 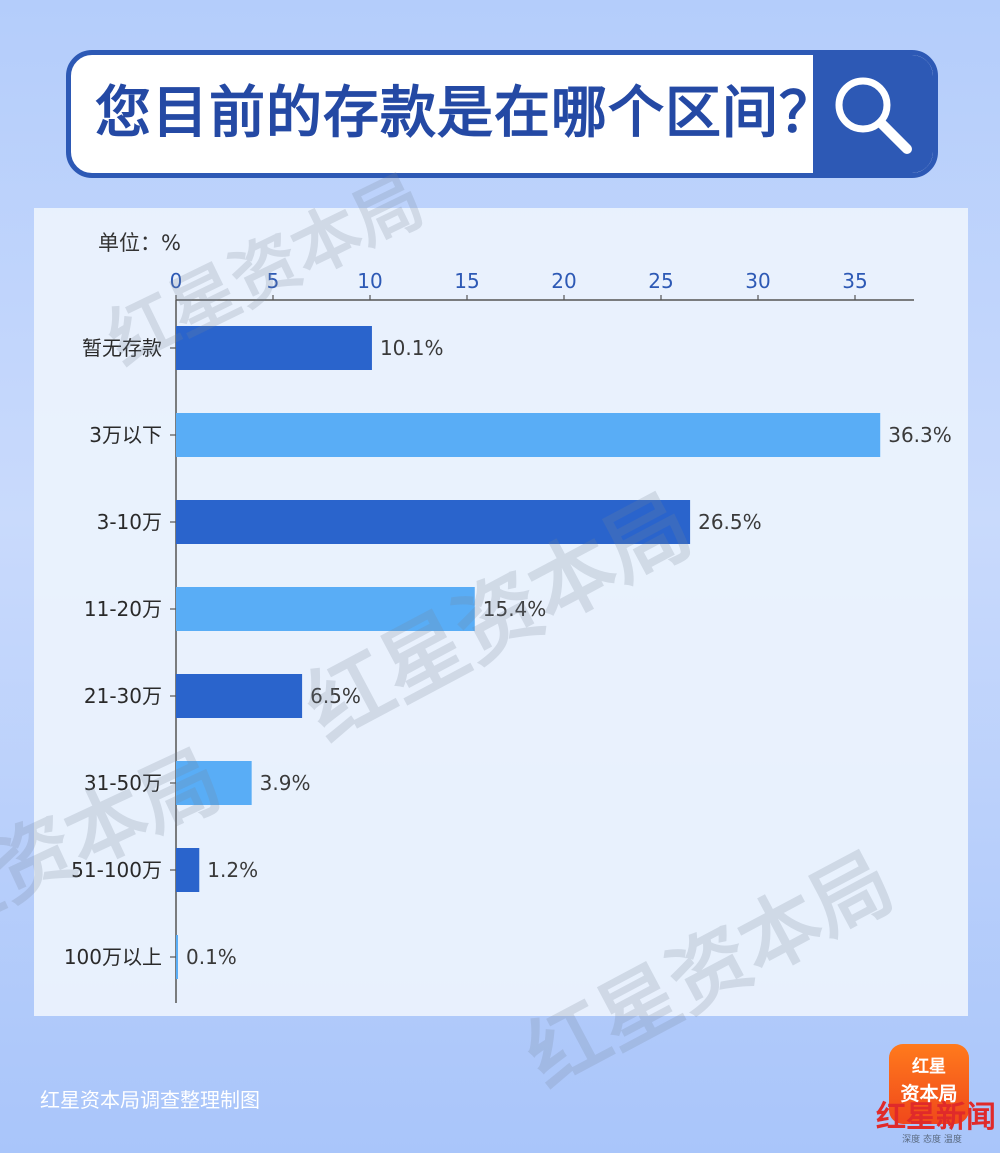 What do you see at coordinates (125, 435) in the screenshot?
I see `category-label: 3万以下` at bounding box center [125, 435].